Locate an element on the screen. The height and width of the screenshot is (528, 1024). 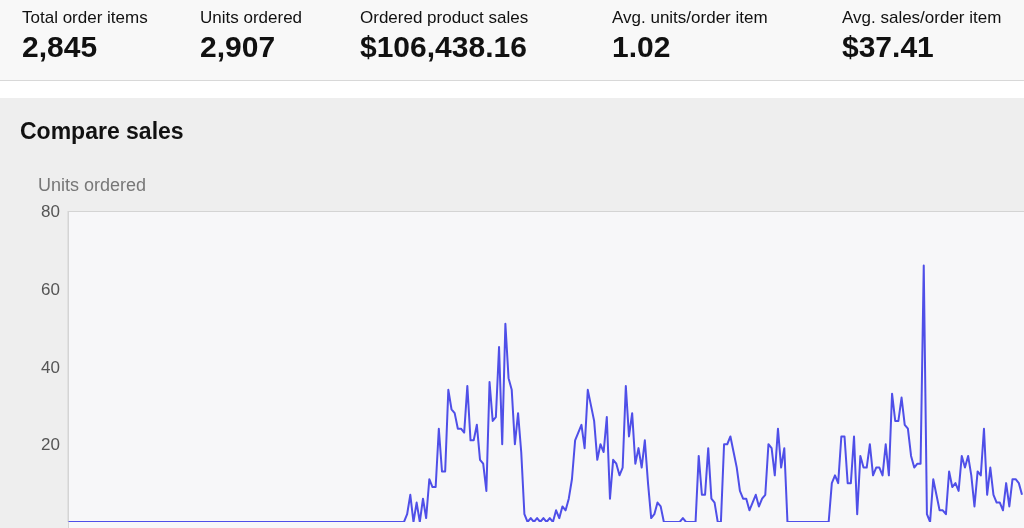
text: 2,907 is located at coordinates (238, 47).